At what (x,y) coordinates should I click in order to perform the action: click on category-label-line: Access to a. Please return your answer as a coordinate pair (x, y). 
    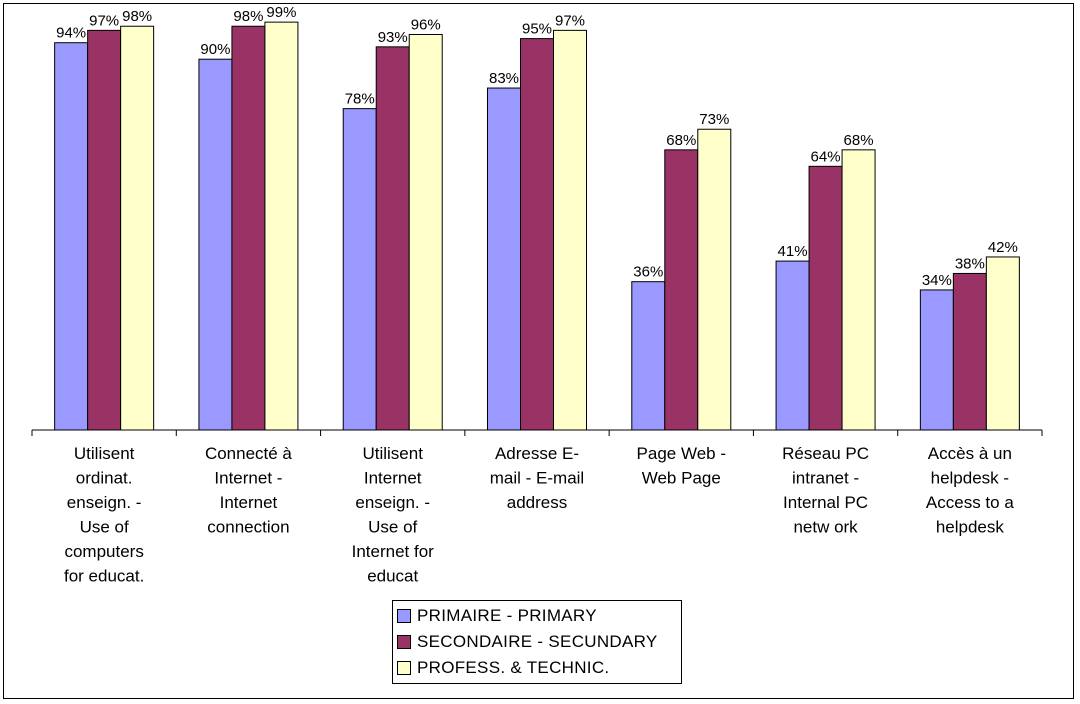
    Looking at the image, I should click on (970, 502).